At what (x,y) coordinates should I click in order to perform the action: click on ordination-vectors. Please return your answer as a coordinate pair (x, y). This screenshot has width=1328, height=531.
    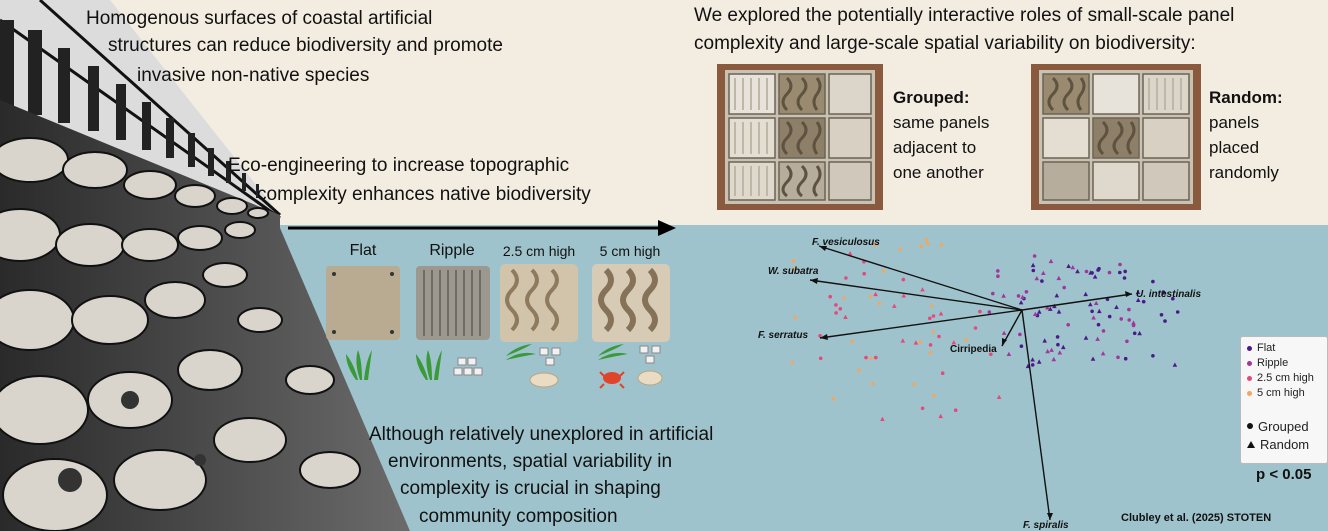
    Looking at the image, I should click on (971, 383).